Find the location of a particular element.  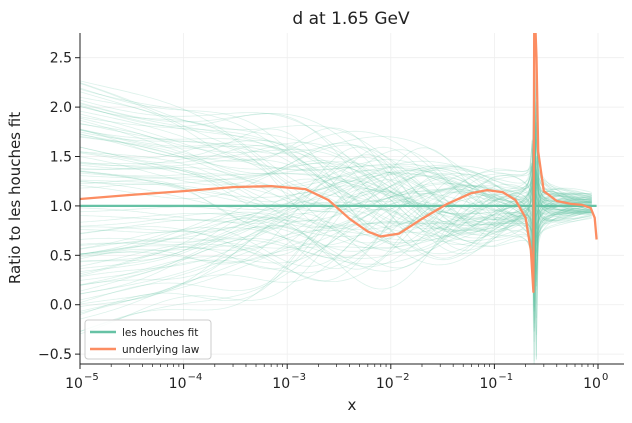

x-tick-exponent: −4 is located at coordinates (195, 377).